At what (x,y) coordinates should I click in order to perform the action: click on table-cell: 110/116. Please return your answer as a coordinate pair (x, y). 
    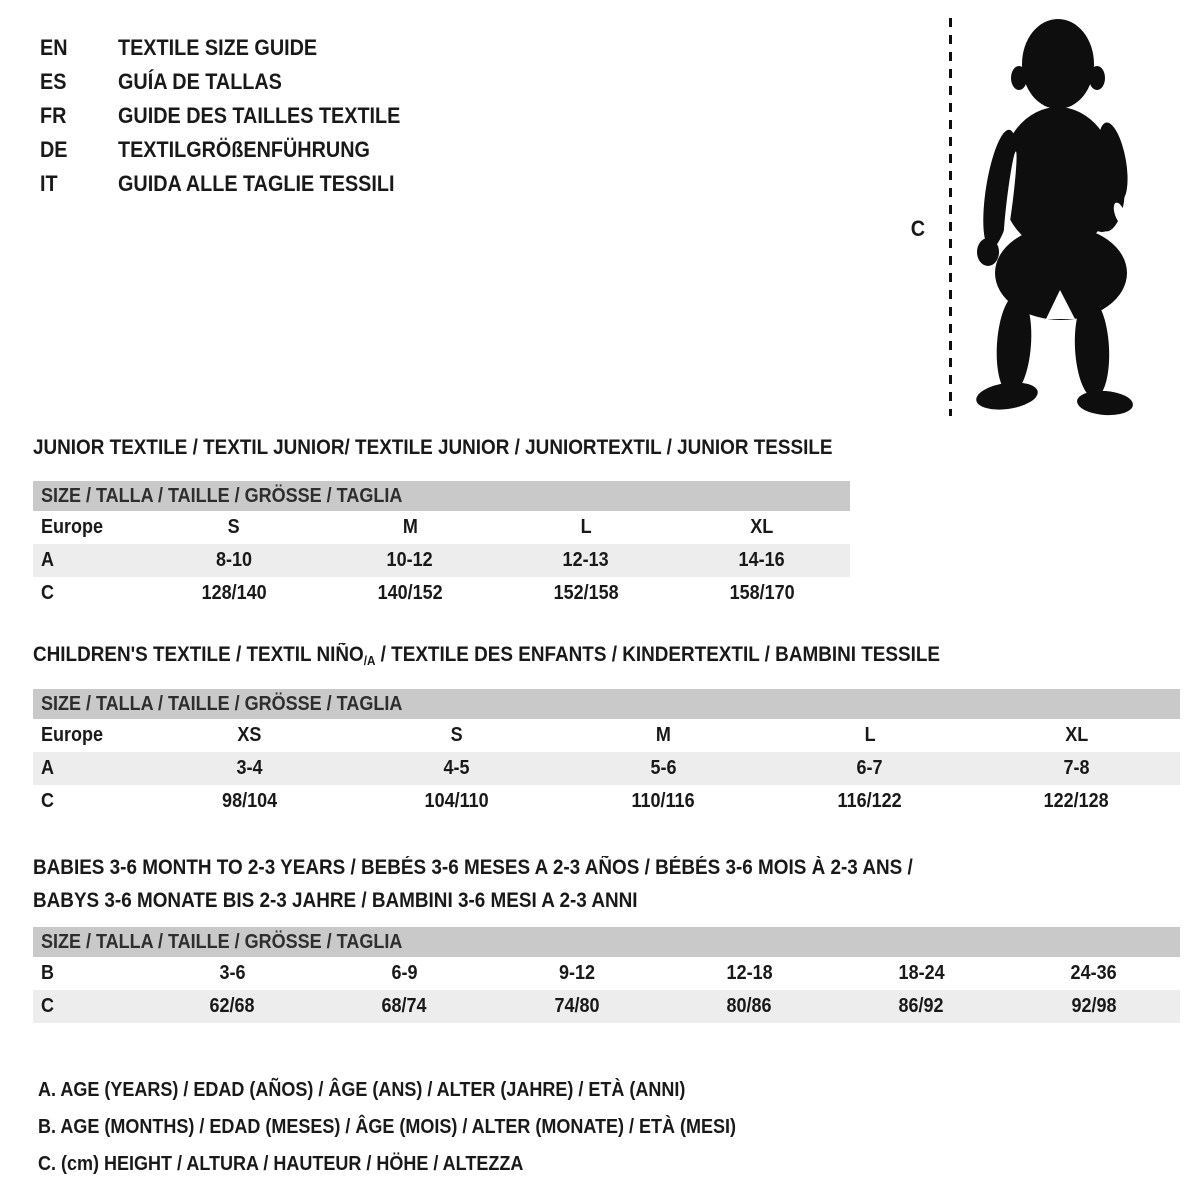
    Looking at the image, I should click on (663, 801).